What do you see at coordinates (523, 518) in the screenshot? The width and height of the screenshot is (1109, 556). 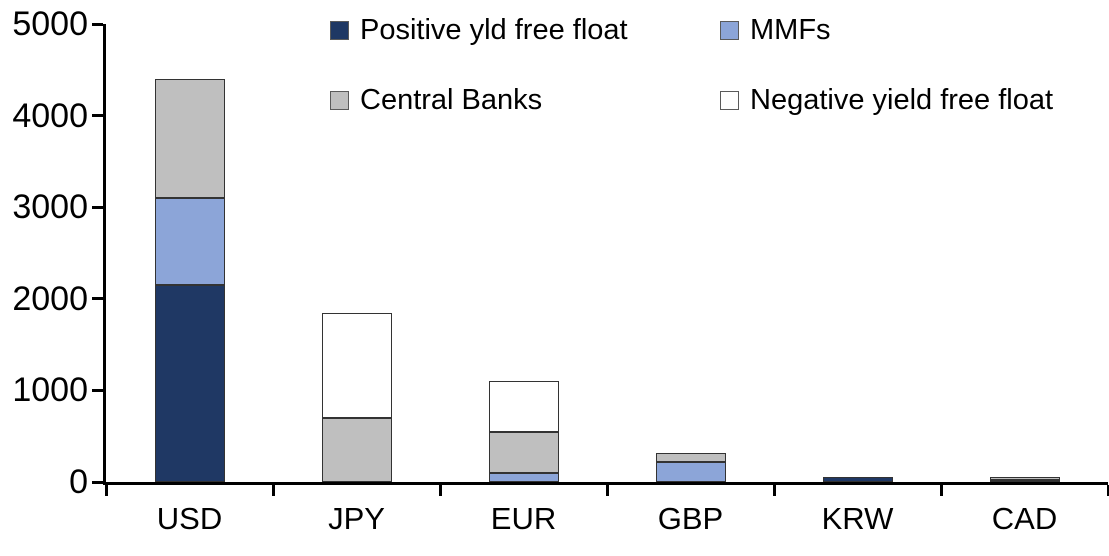 I see `x-axis-label: EUR` at bounding box center [523, 518].